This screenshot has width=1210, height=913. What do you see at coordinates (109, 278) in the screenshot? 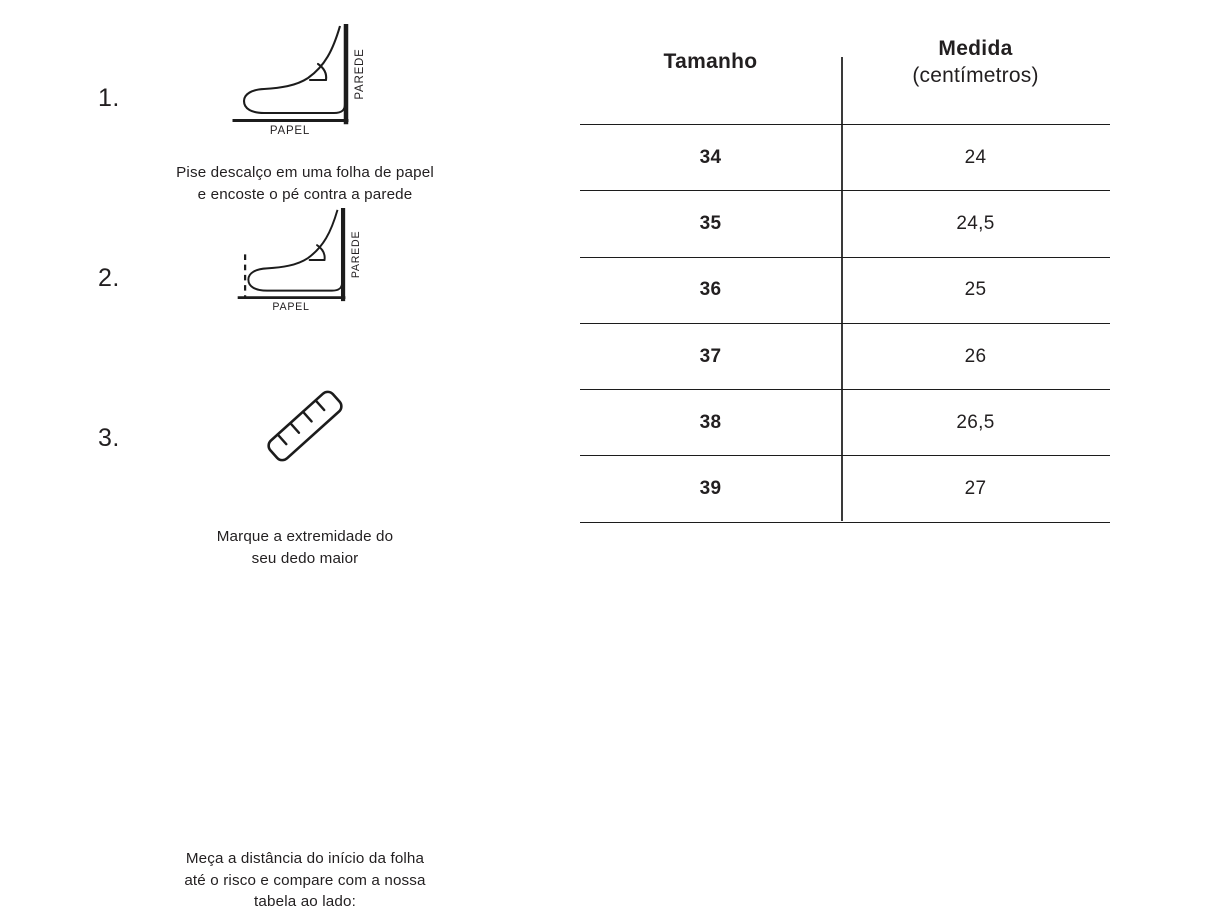
I see `step-number-2: 2.` at bounding box center [109, 278].